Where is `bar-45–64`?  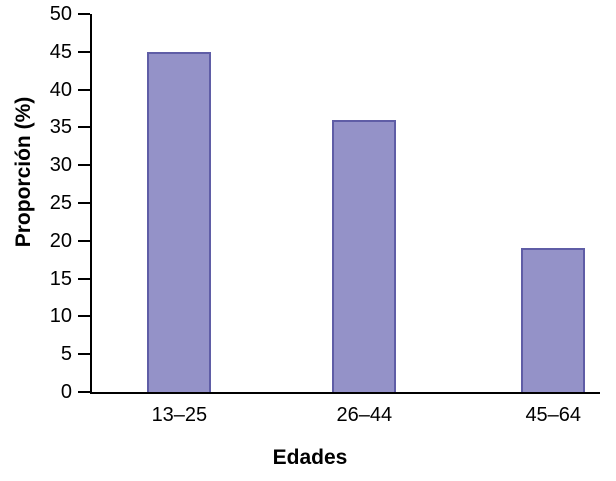
bar-45–64 is located at coordinates (553, 320).